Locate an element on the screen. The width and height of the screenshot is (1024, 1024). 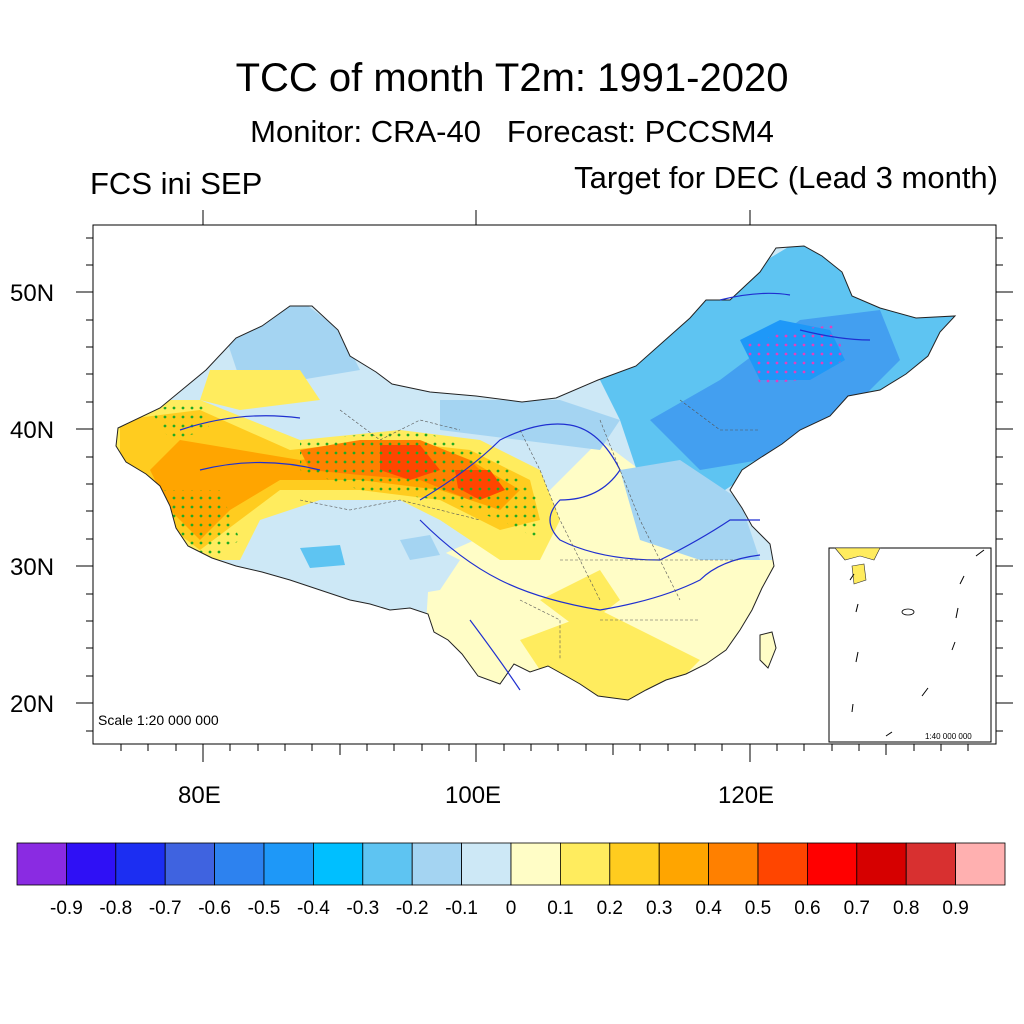
lat-label-50n: 50N is located at coordinates (32, 293).